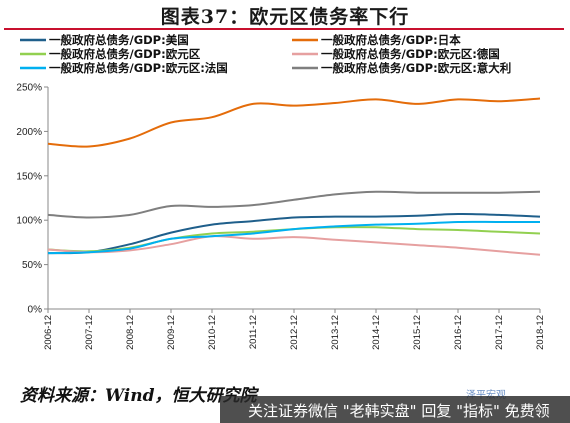 The width and height of the screenshot is (570, 423). What do you see at coordinates (212, 332) in the screenshot?
I see `x-tick-label: 2010-12` at bounding box center [212, 332].